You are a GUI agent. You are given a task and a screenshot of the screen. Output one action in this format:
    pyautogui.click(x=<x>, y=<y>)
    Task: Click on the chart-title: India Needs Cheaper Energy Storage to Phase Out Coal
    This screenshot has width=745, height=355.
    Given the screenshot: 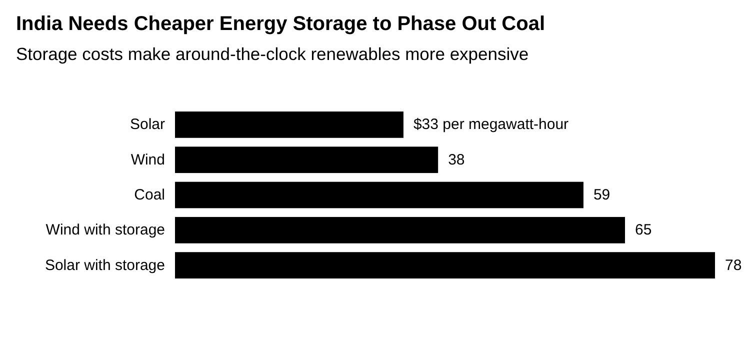 What is the action you would take?
    pyautogui.click(x=281, y=24)
    